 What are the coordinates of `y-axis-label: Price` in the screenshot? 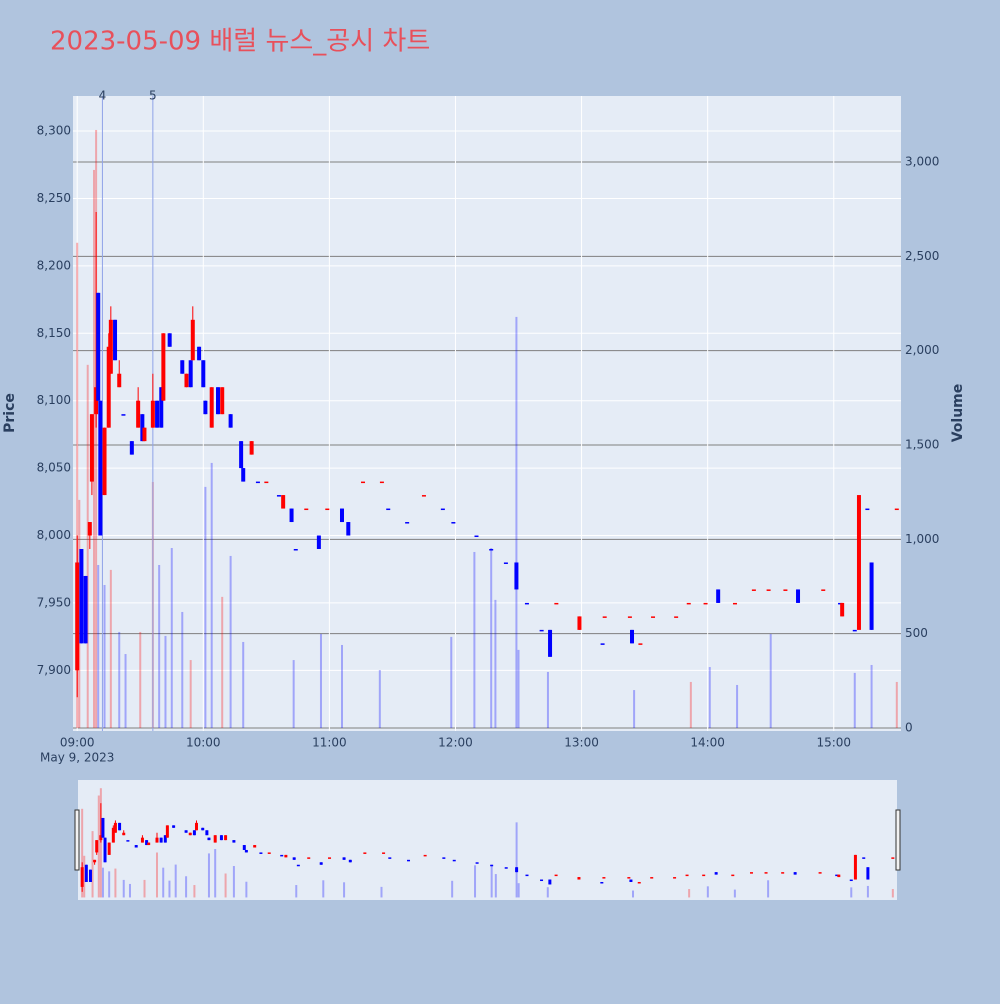 It's located at (10, 413).